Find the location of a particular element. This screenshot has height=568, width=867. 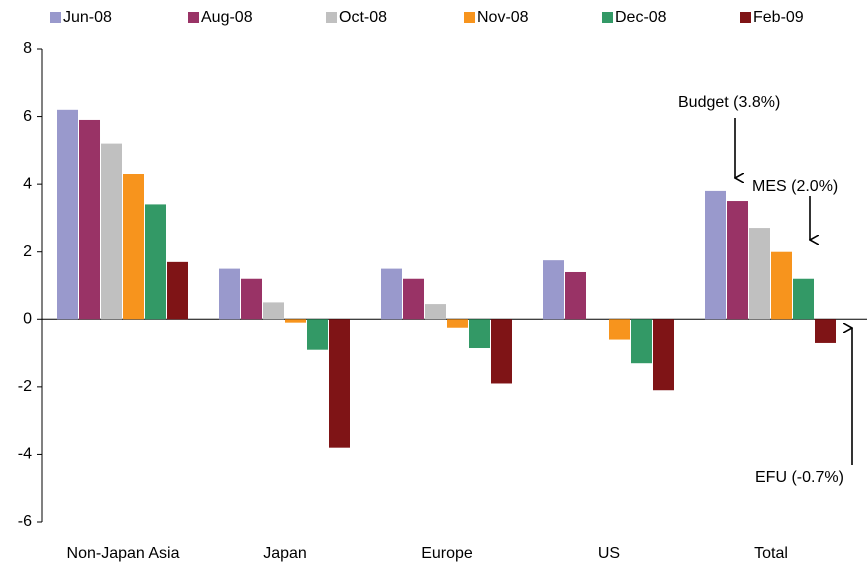

x-tick-label: Total is located at coordinates (771, 553).